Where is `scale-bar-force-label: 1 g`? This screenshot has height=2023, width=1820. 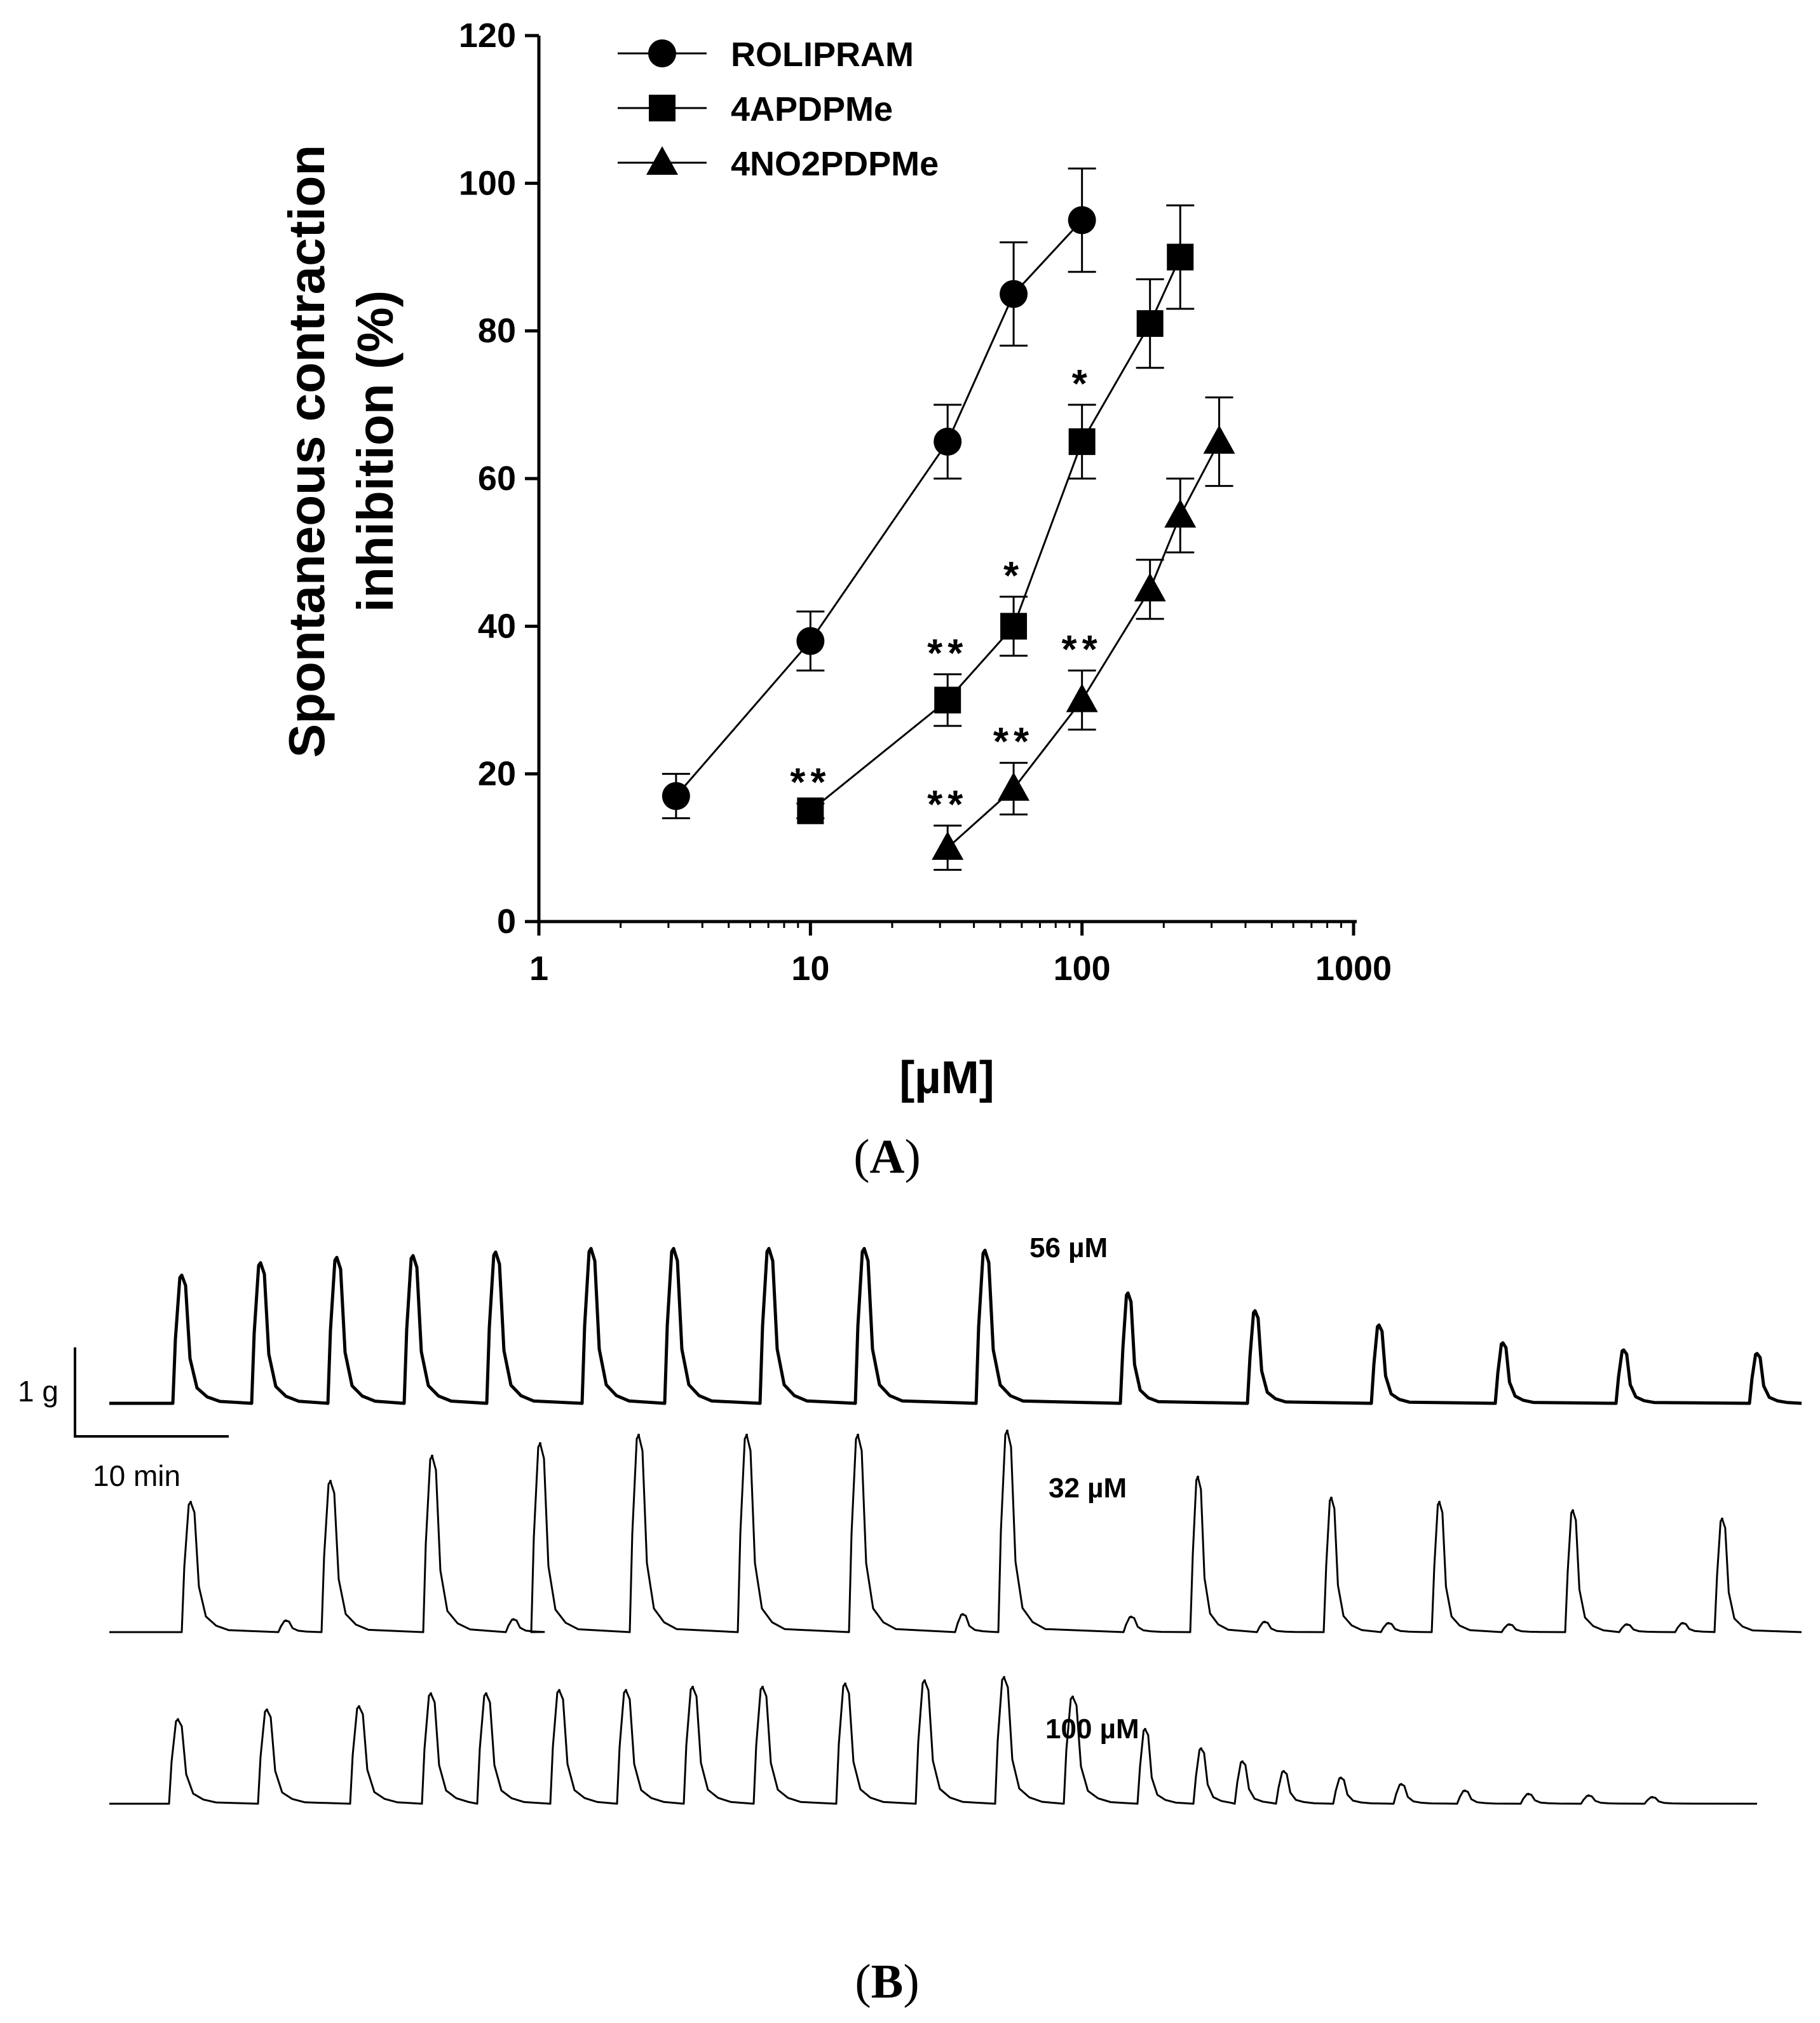
scale-bar-force-label: 1 g is located at coordinates (38, 1391).